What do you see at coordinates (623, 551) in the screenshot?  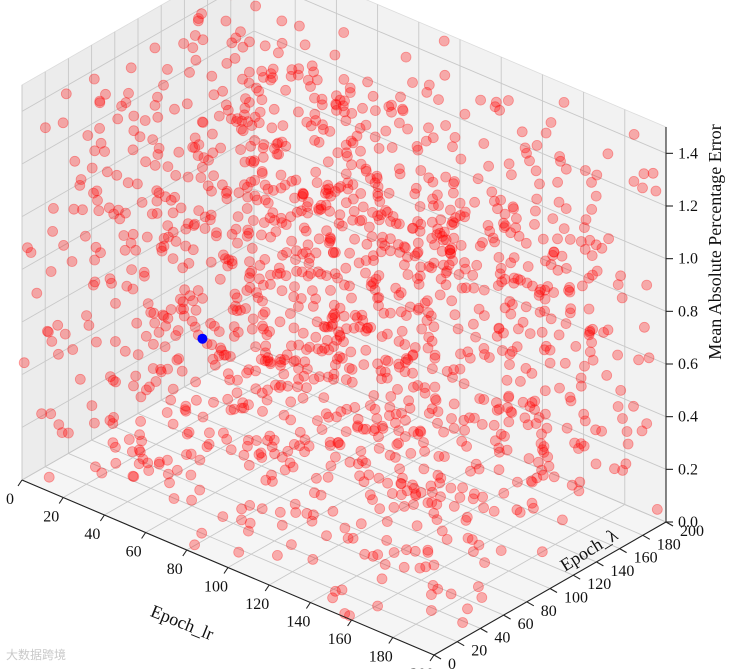 I see `y-tick` at bounding box center [623, 551].